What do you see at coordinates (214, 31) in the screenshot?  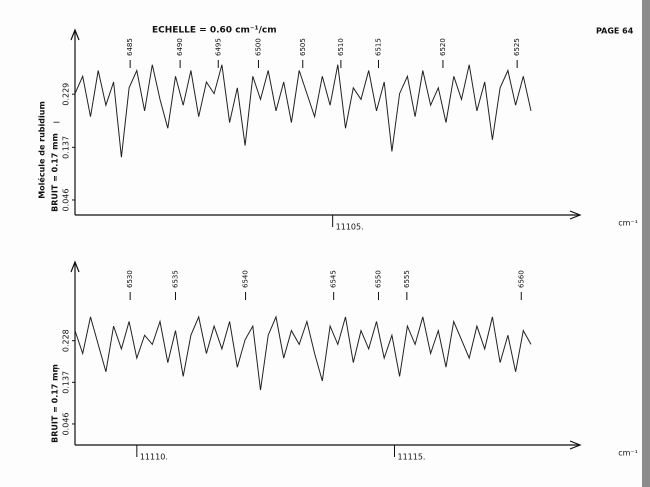 I see `scale-label: ECHELLE = 0.60 cm⁻¹/cm` at bounding box center [214, 31].